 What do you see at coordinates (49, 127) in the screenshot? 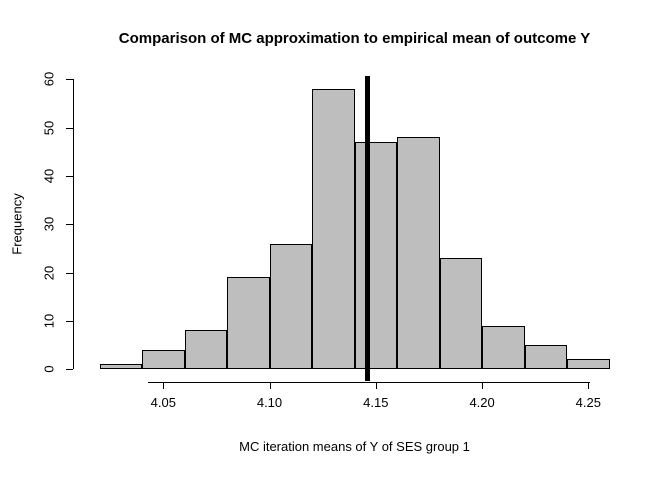
I see `y-axis-tick-label: 50` at bounding box center [49, 127].